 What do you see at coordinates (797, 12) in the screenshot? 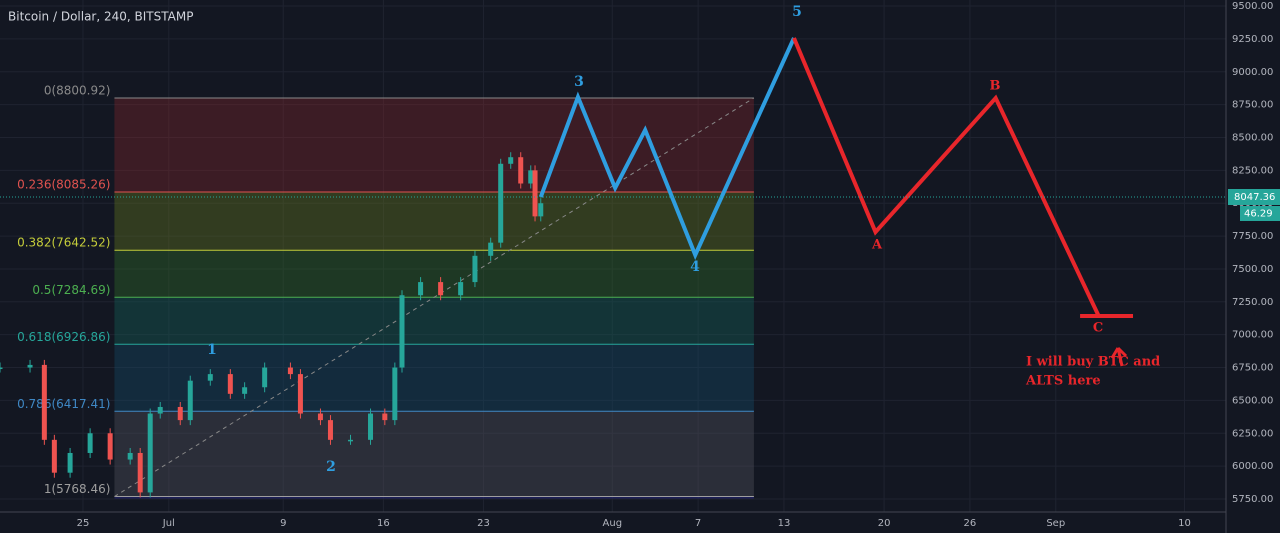
I see `wave-label: 5` at bounding box center [797, 12].